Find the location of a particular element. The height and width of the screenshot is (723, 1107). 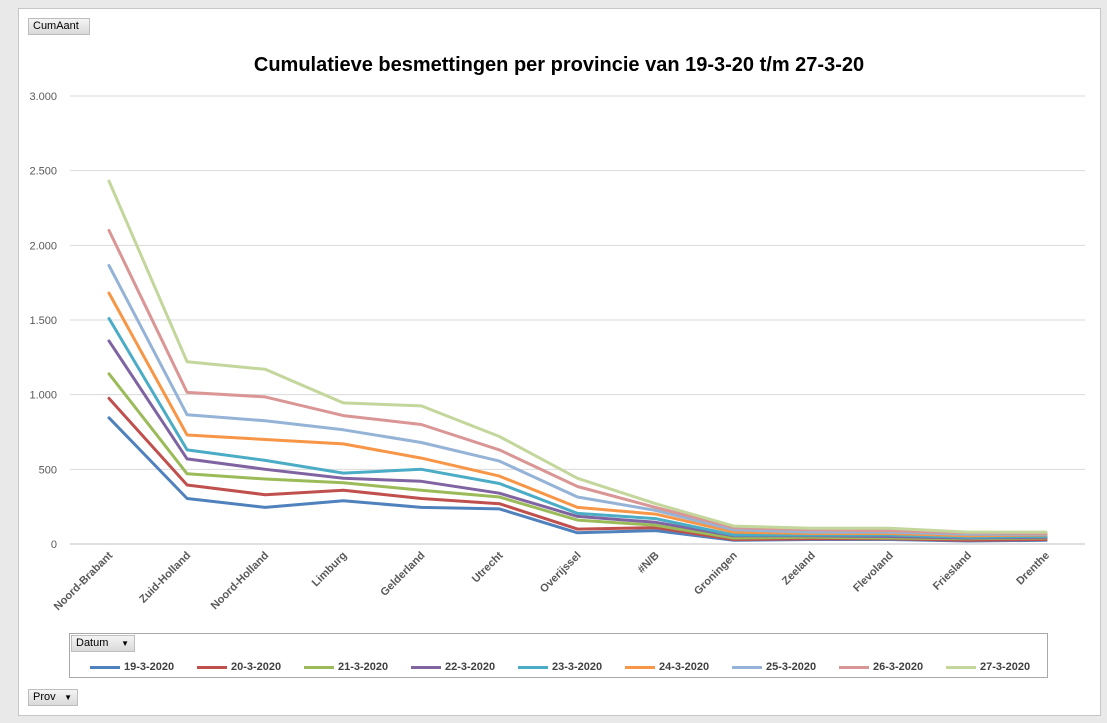

legend-label: 27-3-2020 is located at coordinates (1005, 667).